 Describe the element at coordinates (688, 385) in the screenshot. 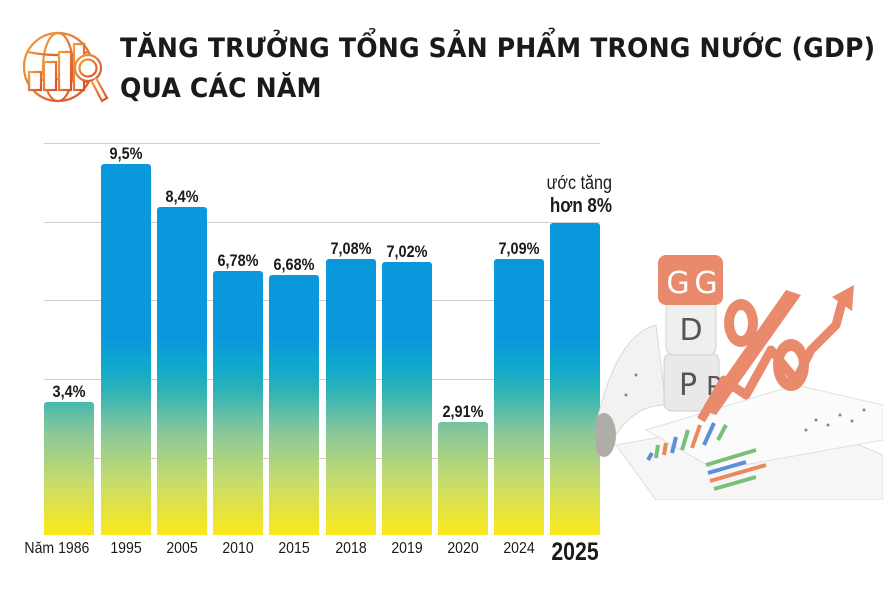

I see `svg-text: P` at that location.